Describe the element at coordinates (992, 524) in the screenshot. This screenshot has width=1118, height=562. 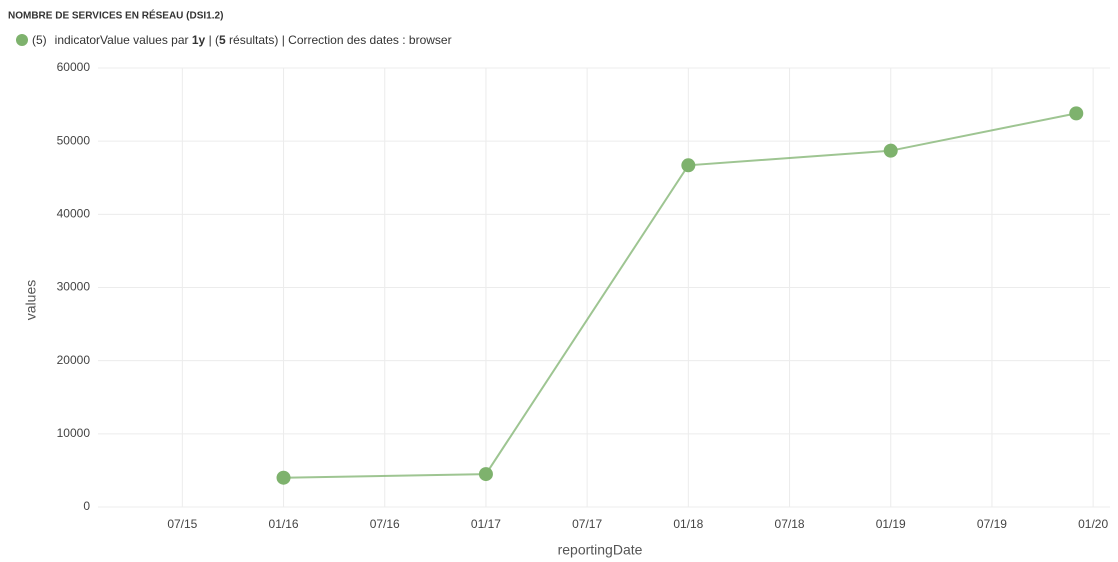
I see `x-tick-label: 07/19` at that location.